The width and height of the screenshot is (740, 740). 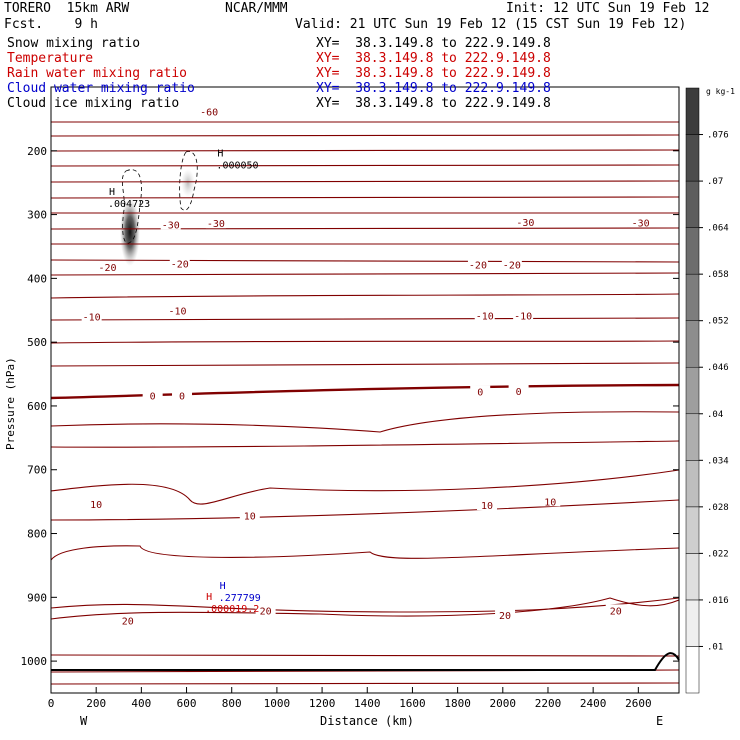 I want to click on y-tick-label-700: 700, so click(x=37, y=470).